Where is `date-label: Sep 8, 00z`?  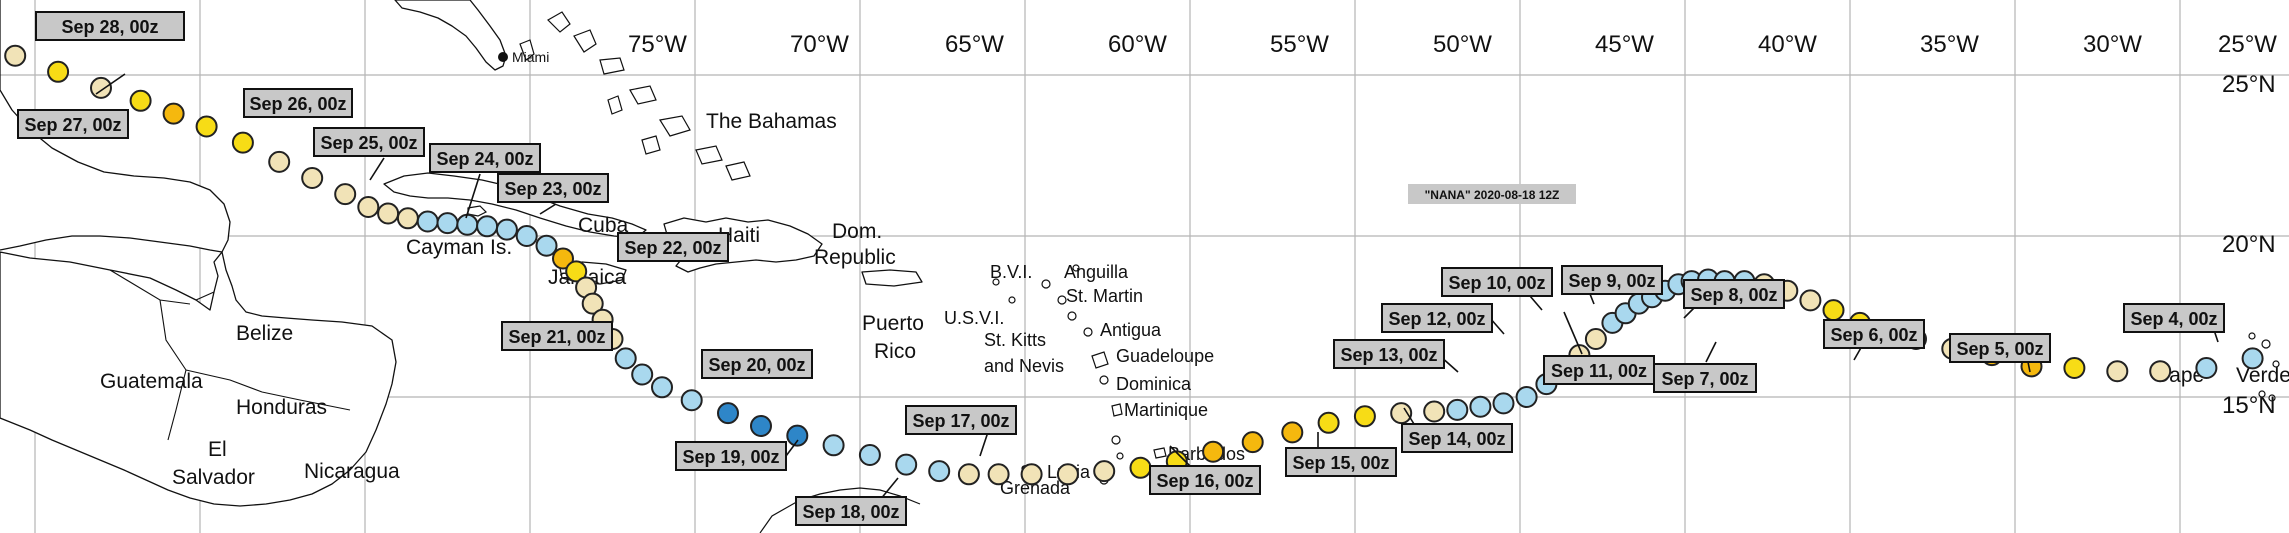 date-label: Sep 8, 00z is located at coordinates (1733, 295).